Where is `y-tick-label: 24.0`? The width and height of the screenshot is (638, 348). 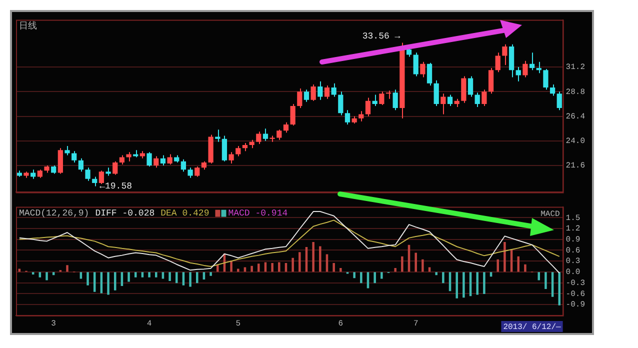 y-tick-label: 24.0 is located at coordinates (576, 141).